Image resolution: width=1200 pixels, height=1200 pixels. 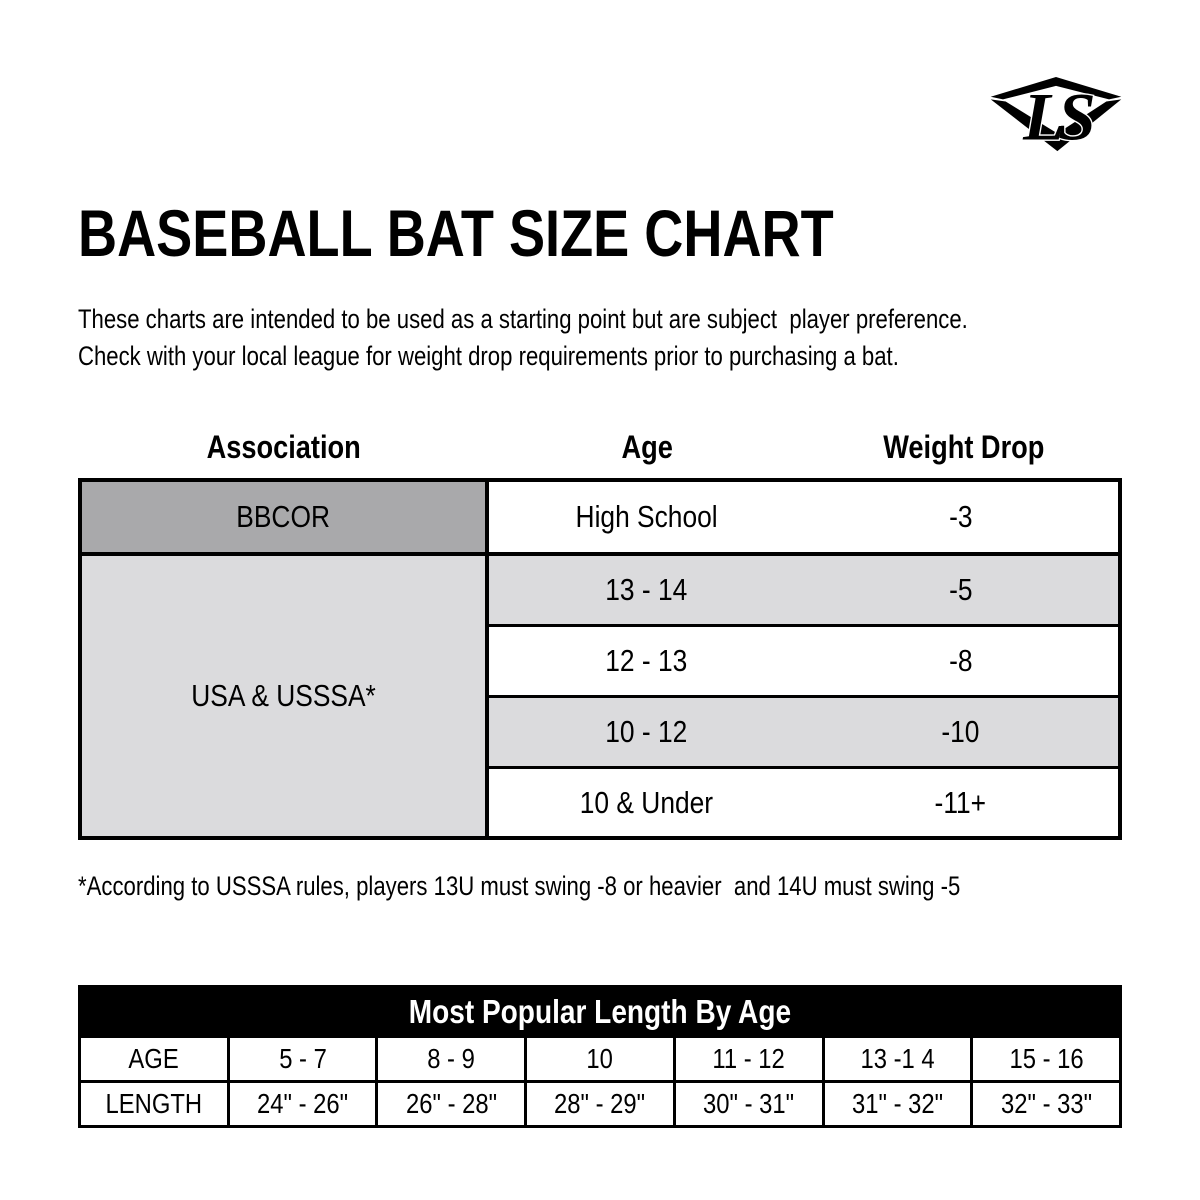 I want to click on ls-logo-letters: LS, so click(x=1057, y=117).